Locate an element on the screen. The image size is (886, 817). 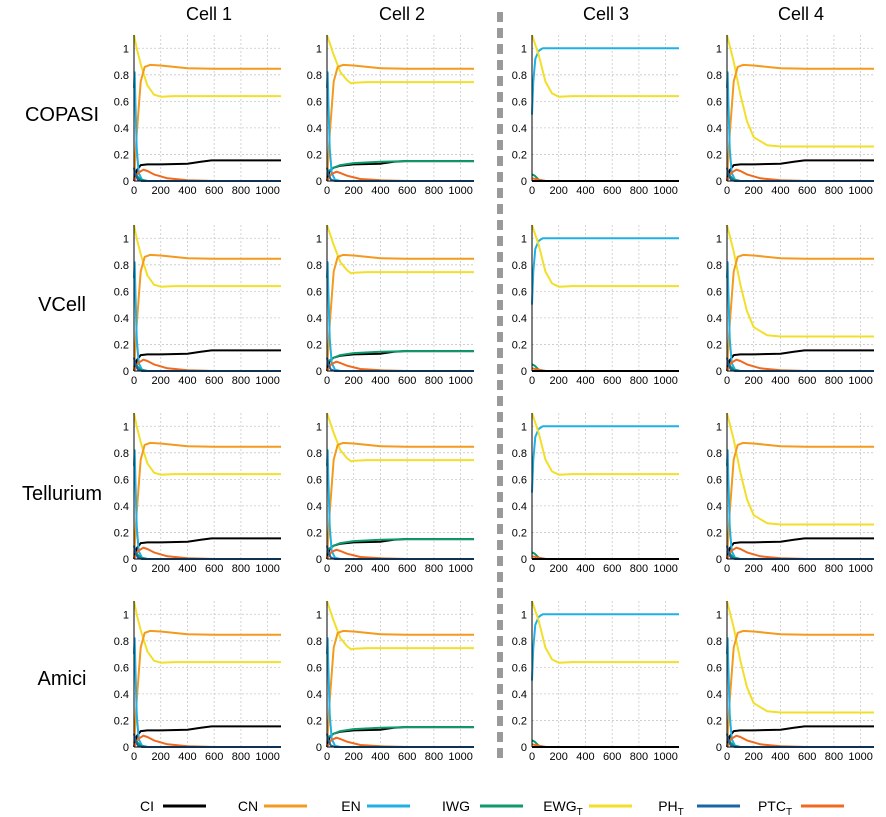
column-header: Cell 4 is located at coordinates (801, 14).